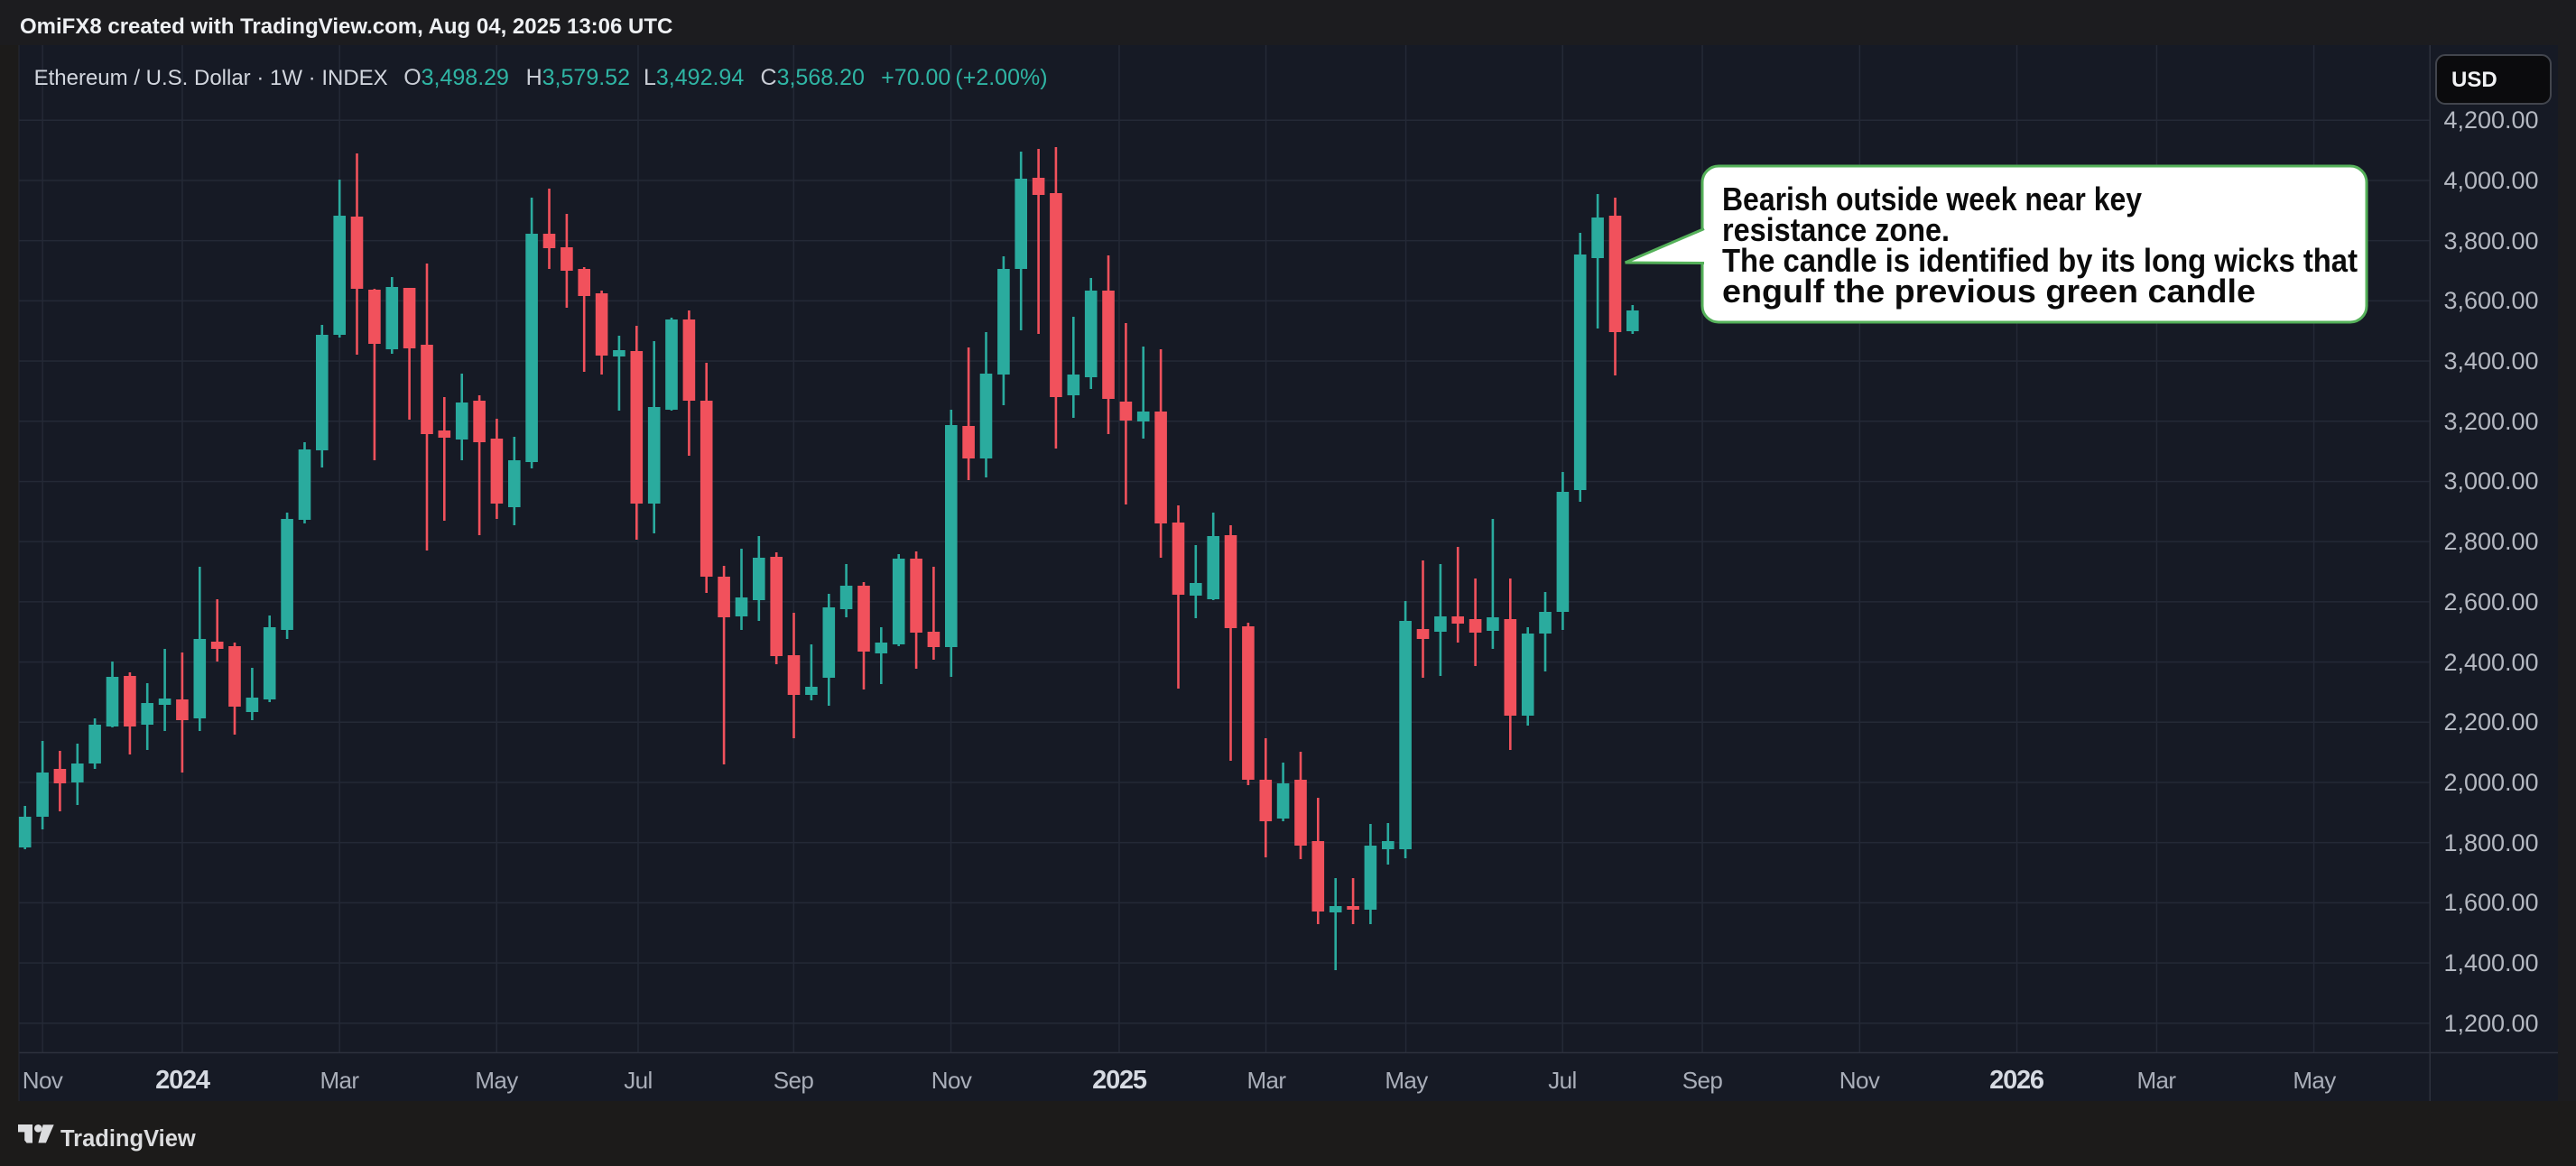 Image resolution: width=2576 pixels, height=1166 pixels. What do you see at coordinates (2490, 541) in the screenshot?
I see `svg-text: 2,800.00` at bounding box center [2490, 541].